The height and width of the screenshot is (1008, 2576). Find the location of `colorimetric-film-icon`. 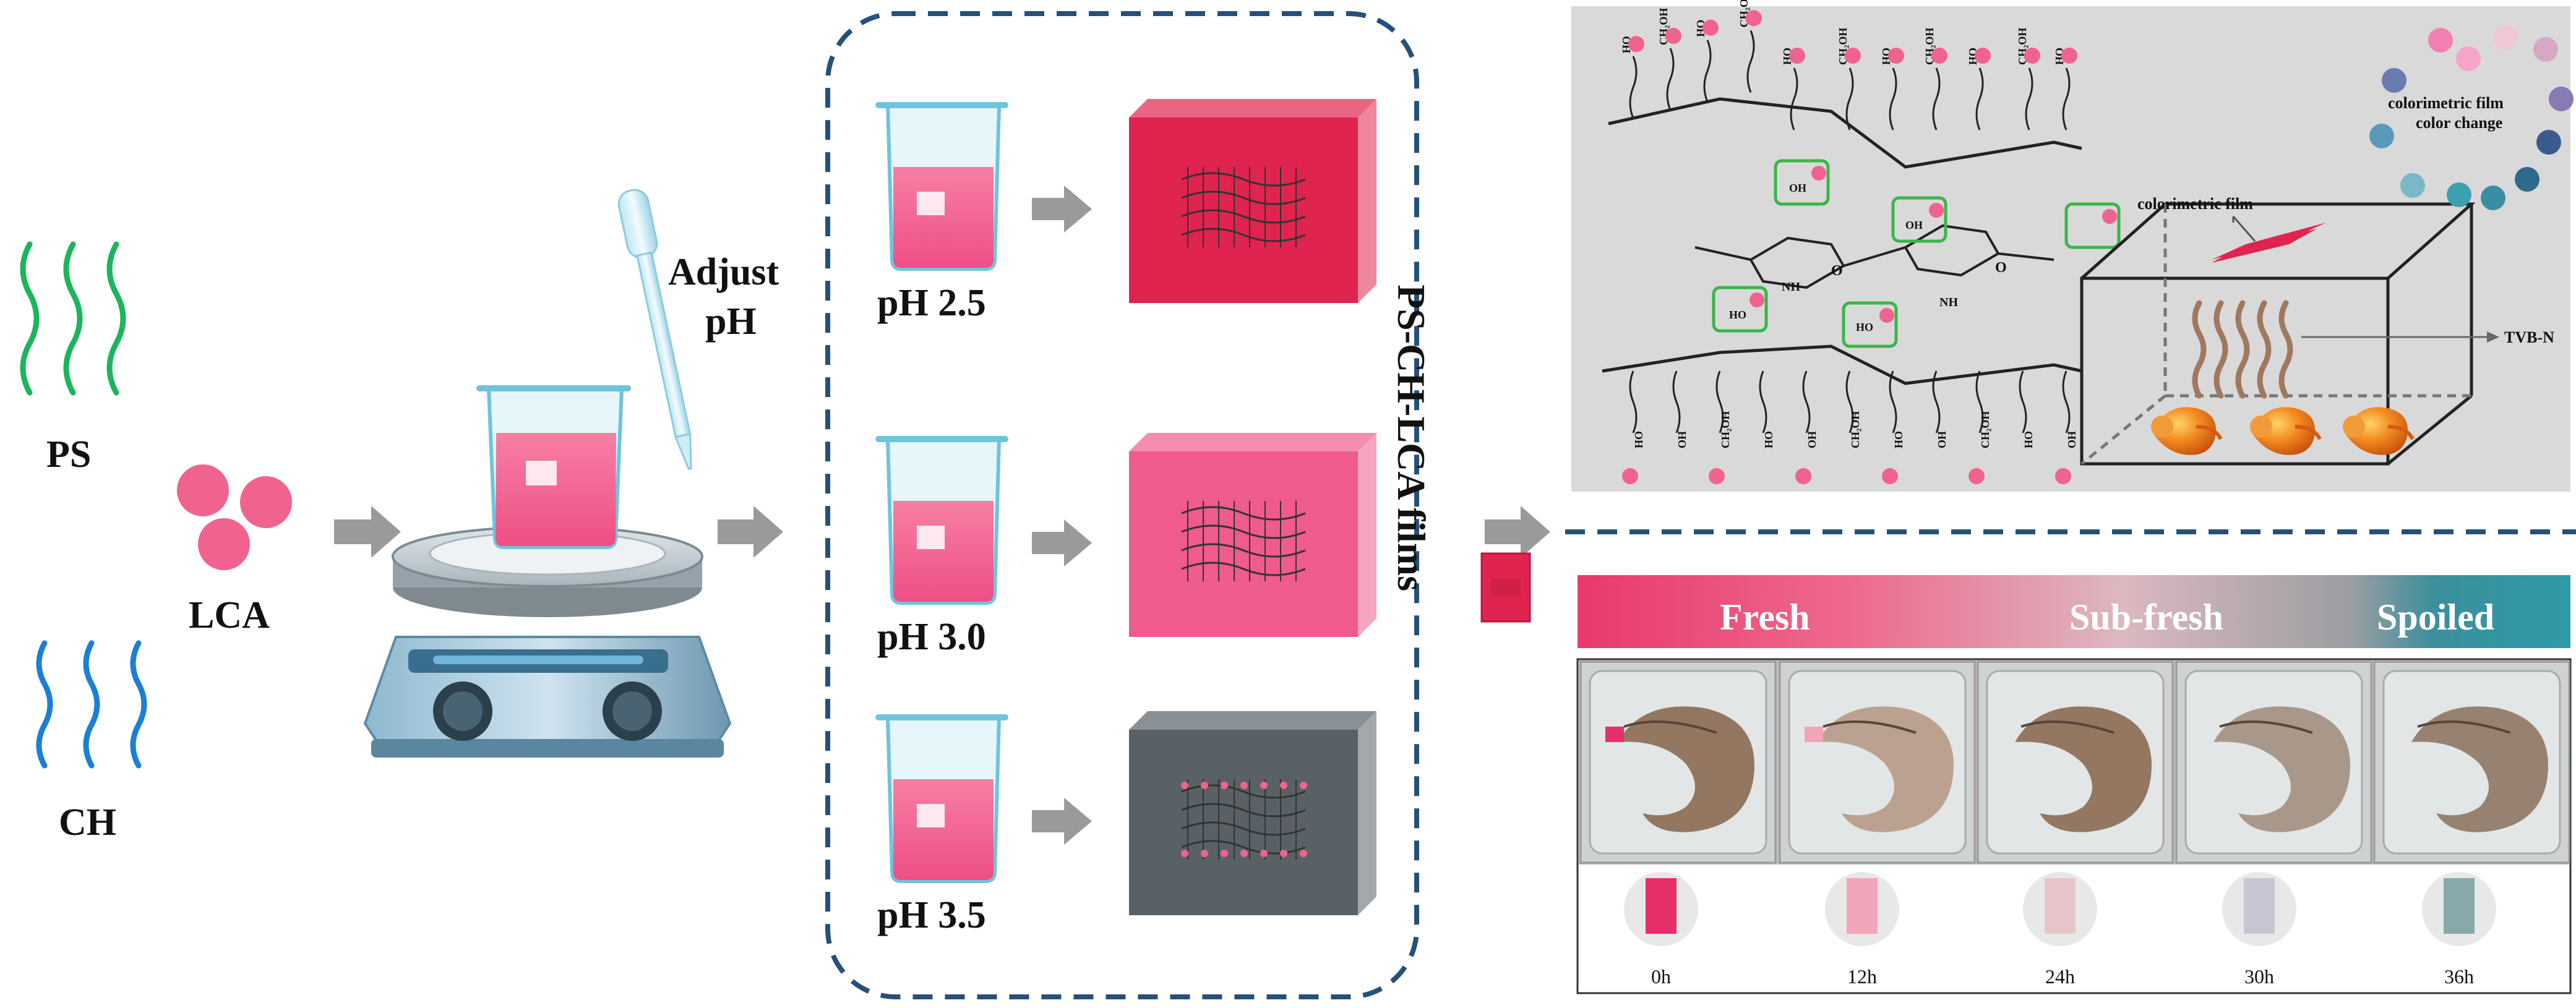

colorimetric-film-icon is located at coordinates (2269, 241).